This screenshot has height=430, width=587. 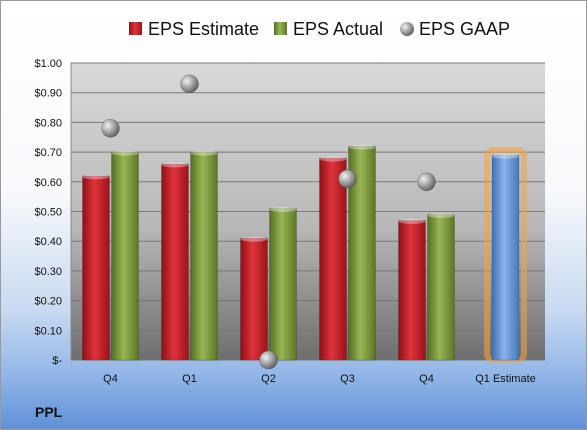 I want to click on x-axis: Q4 Q1 Q2 Q3 Q4 Q1 Estimate, so click(x=319, y=379).